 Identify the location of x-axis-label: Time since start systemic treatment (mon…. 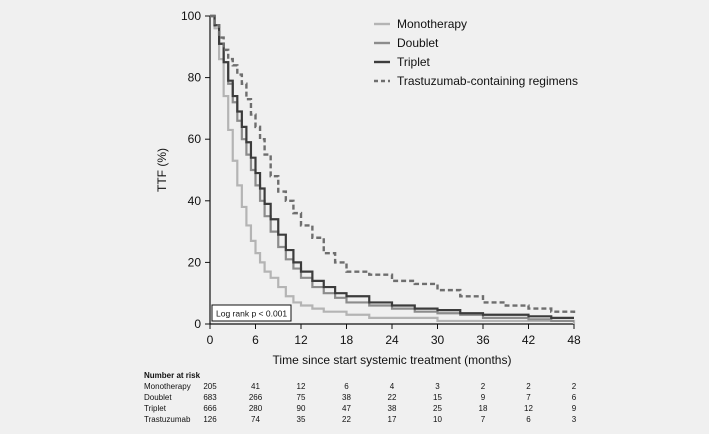
(392, 360).